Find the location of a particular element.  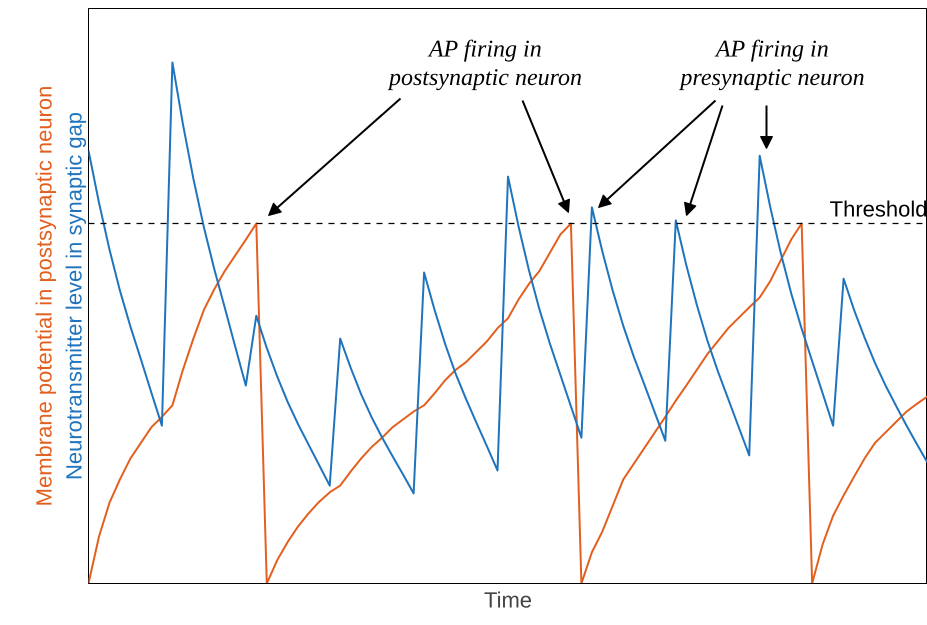

x-axis-title: Time is located at coordinates (508, 600).